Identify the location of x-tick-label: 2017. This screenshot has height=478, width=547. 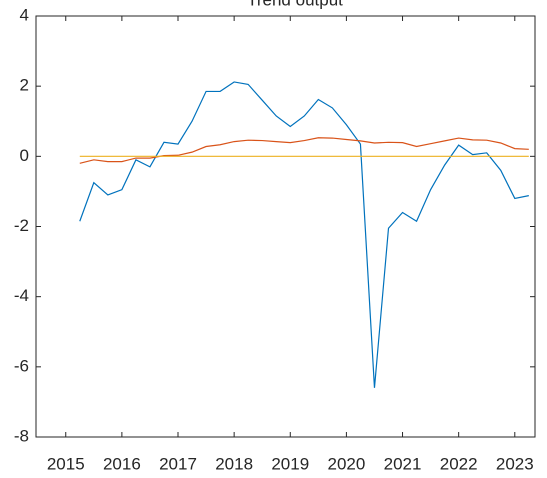
(178, 463).